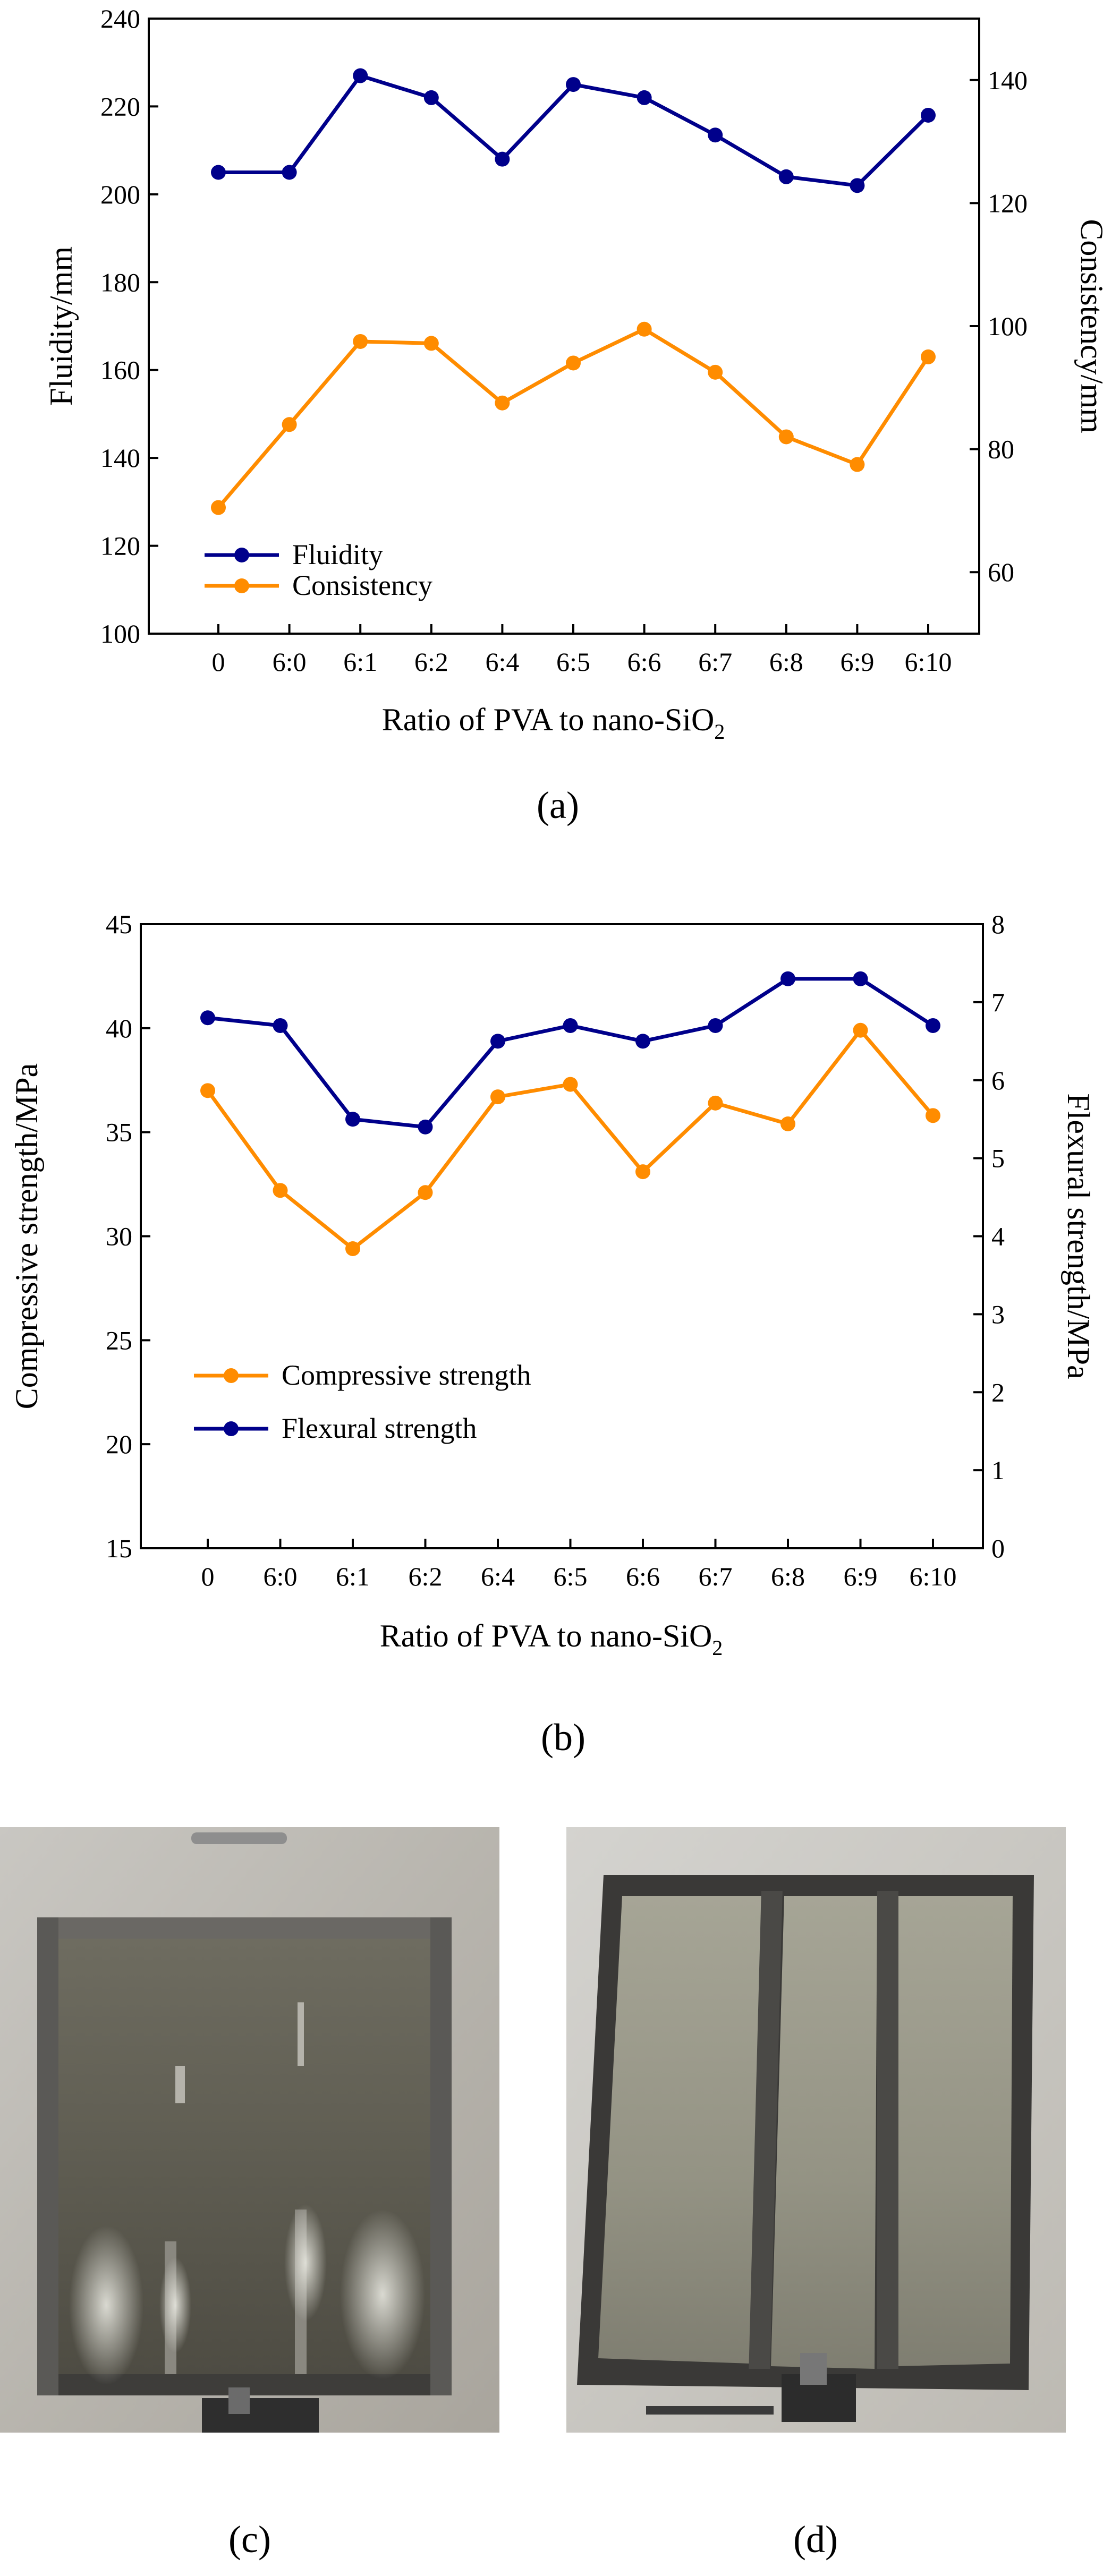  What do you see at coordinates (861, 1577) in the screenshot?
I see `x-tick-label: 6:9` at bounding box center [861, 1577].